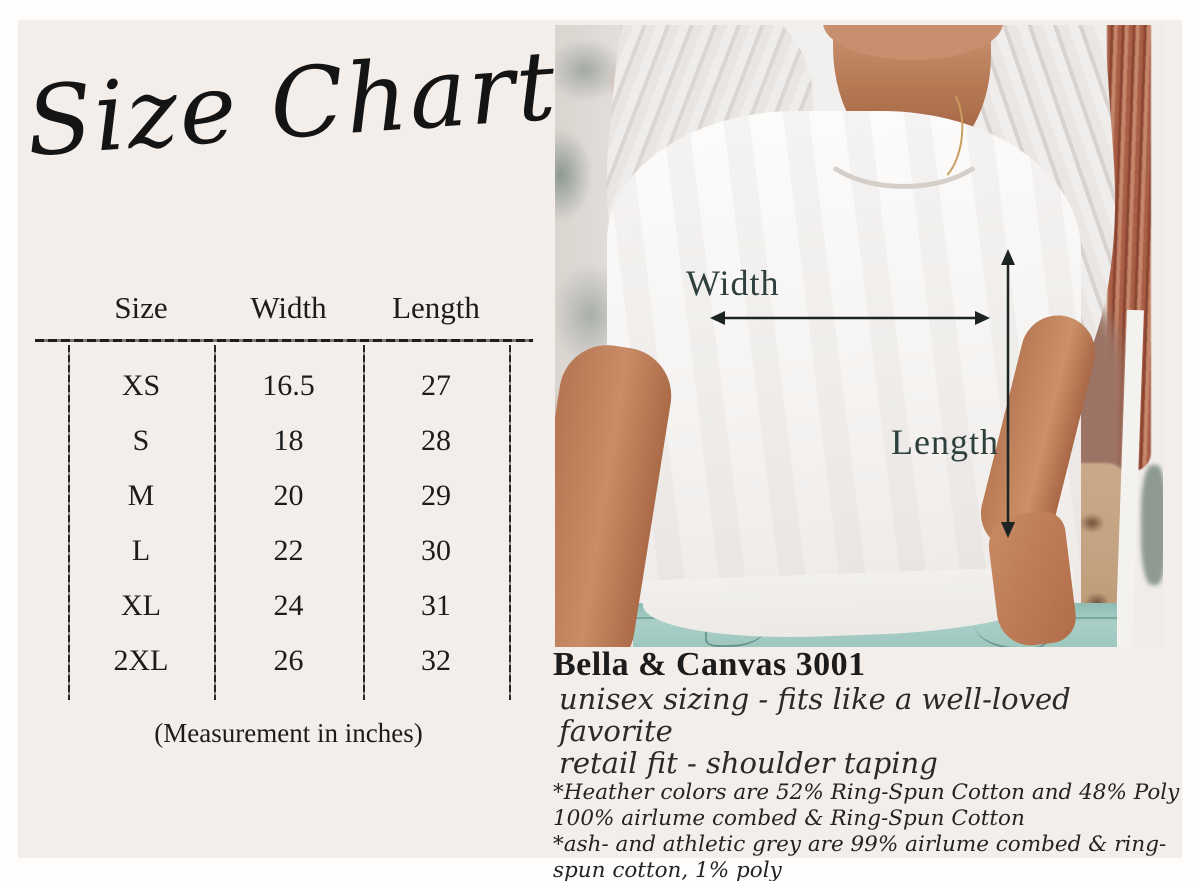  I want to click on table-cell: M, so click(141, 495).